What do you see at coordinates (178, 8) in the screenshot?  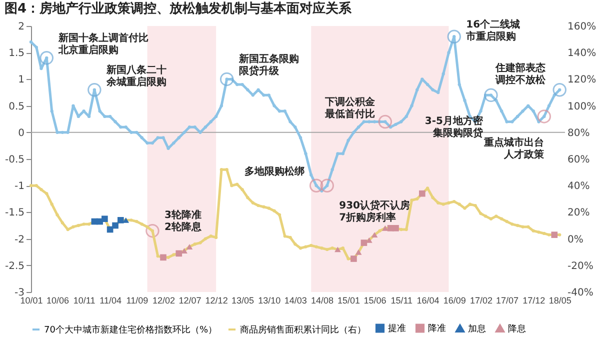 I see `chart-title: 图4：房地产行业政策调控、放松触发机制与基本面对应关系` at bounding box center [178, 8].